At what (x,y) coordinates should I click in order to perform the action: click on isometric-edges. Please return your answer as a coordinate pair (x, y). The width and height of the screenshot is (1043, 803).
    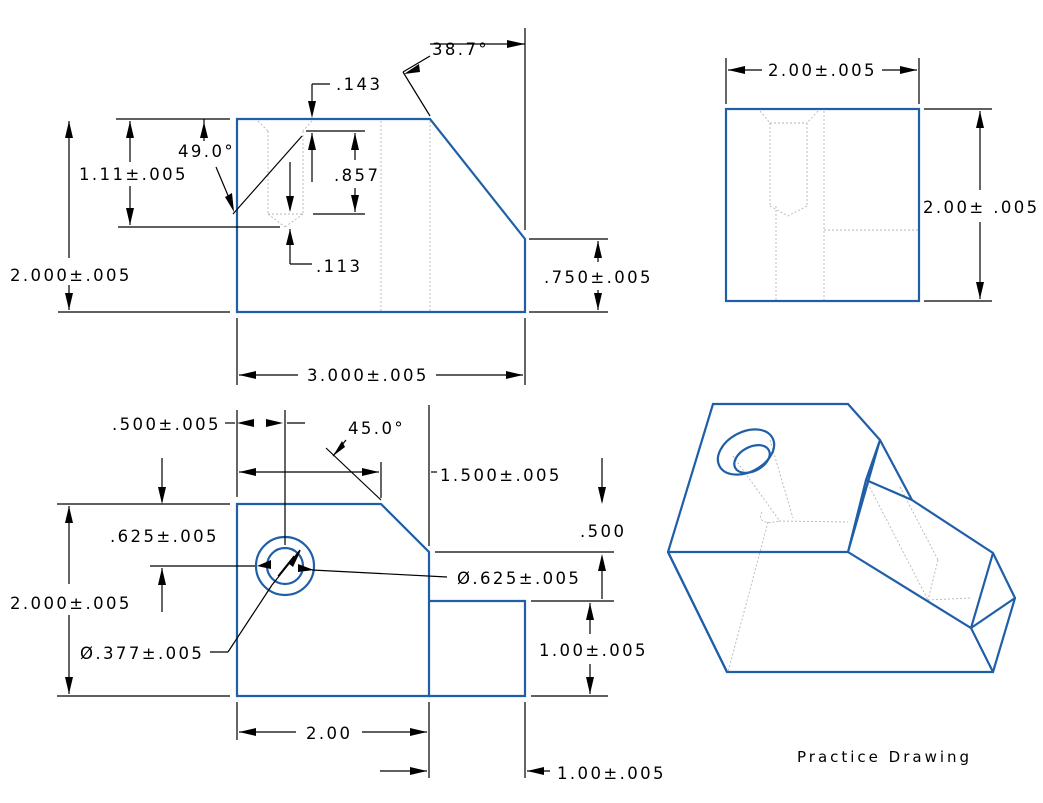
    Looking at the image, I should click on (841, 556).